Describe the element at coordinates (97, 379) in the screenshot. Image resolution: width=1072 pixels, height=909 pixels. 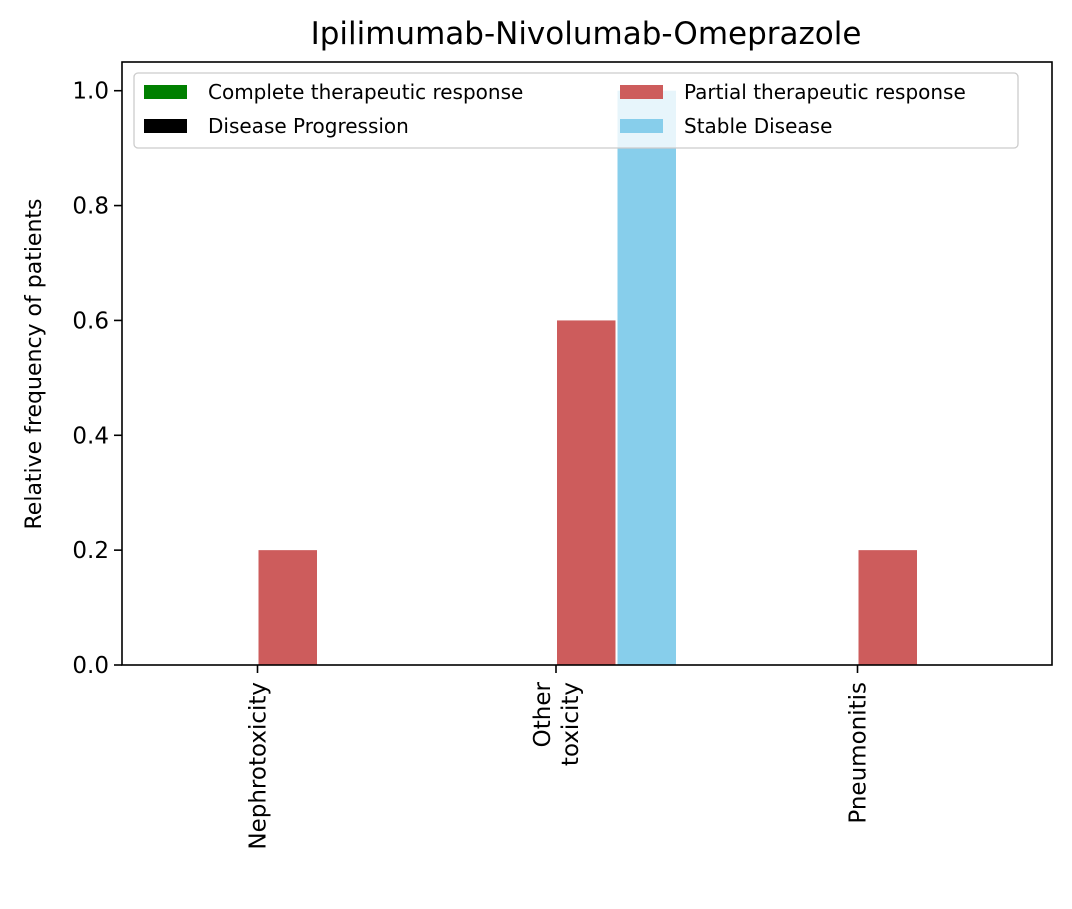
I see `y-axis: 0.0 0.2 0.4 0.6 0.8 1.0` at that location.